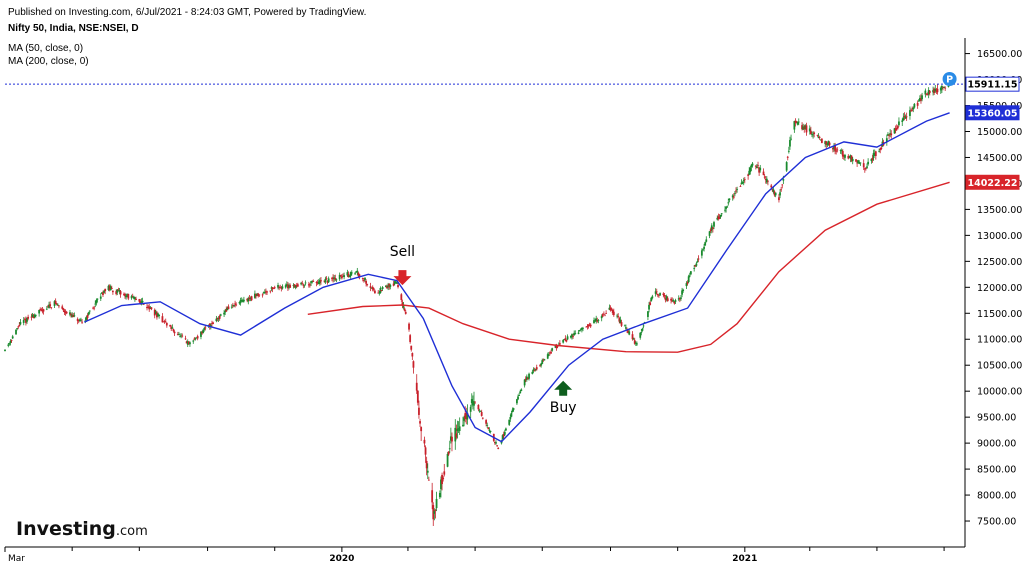  What do you see at coordinates (996, 522) in the screenshot?
I see `price-tick-label: 7500.00` at bounding box center [996, 522].